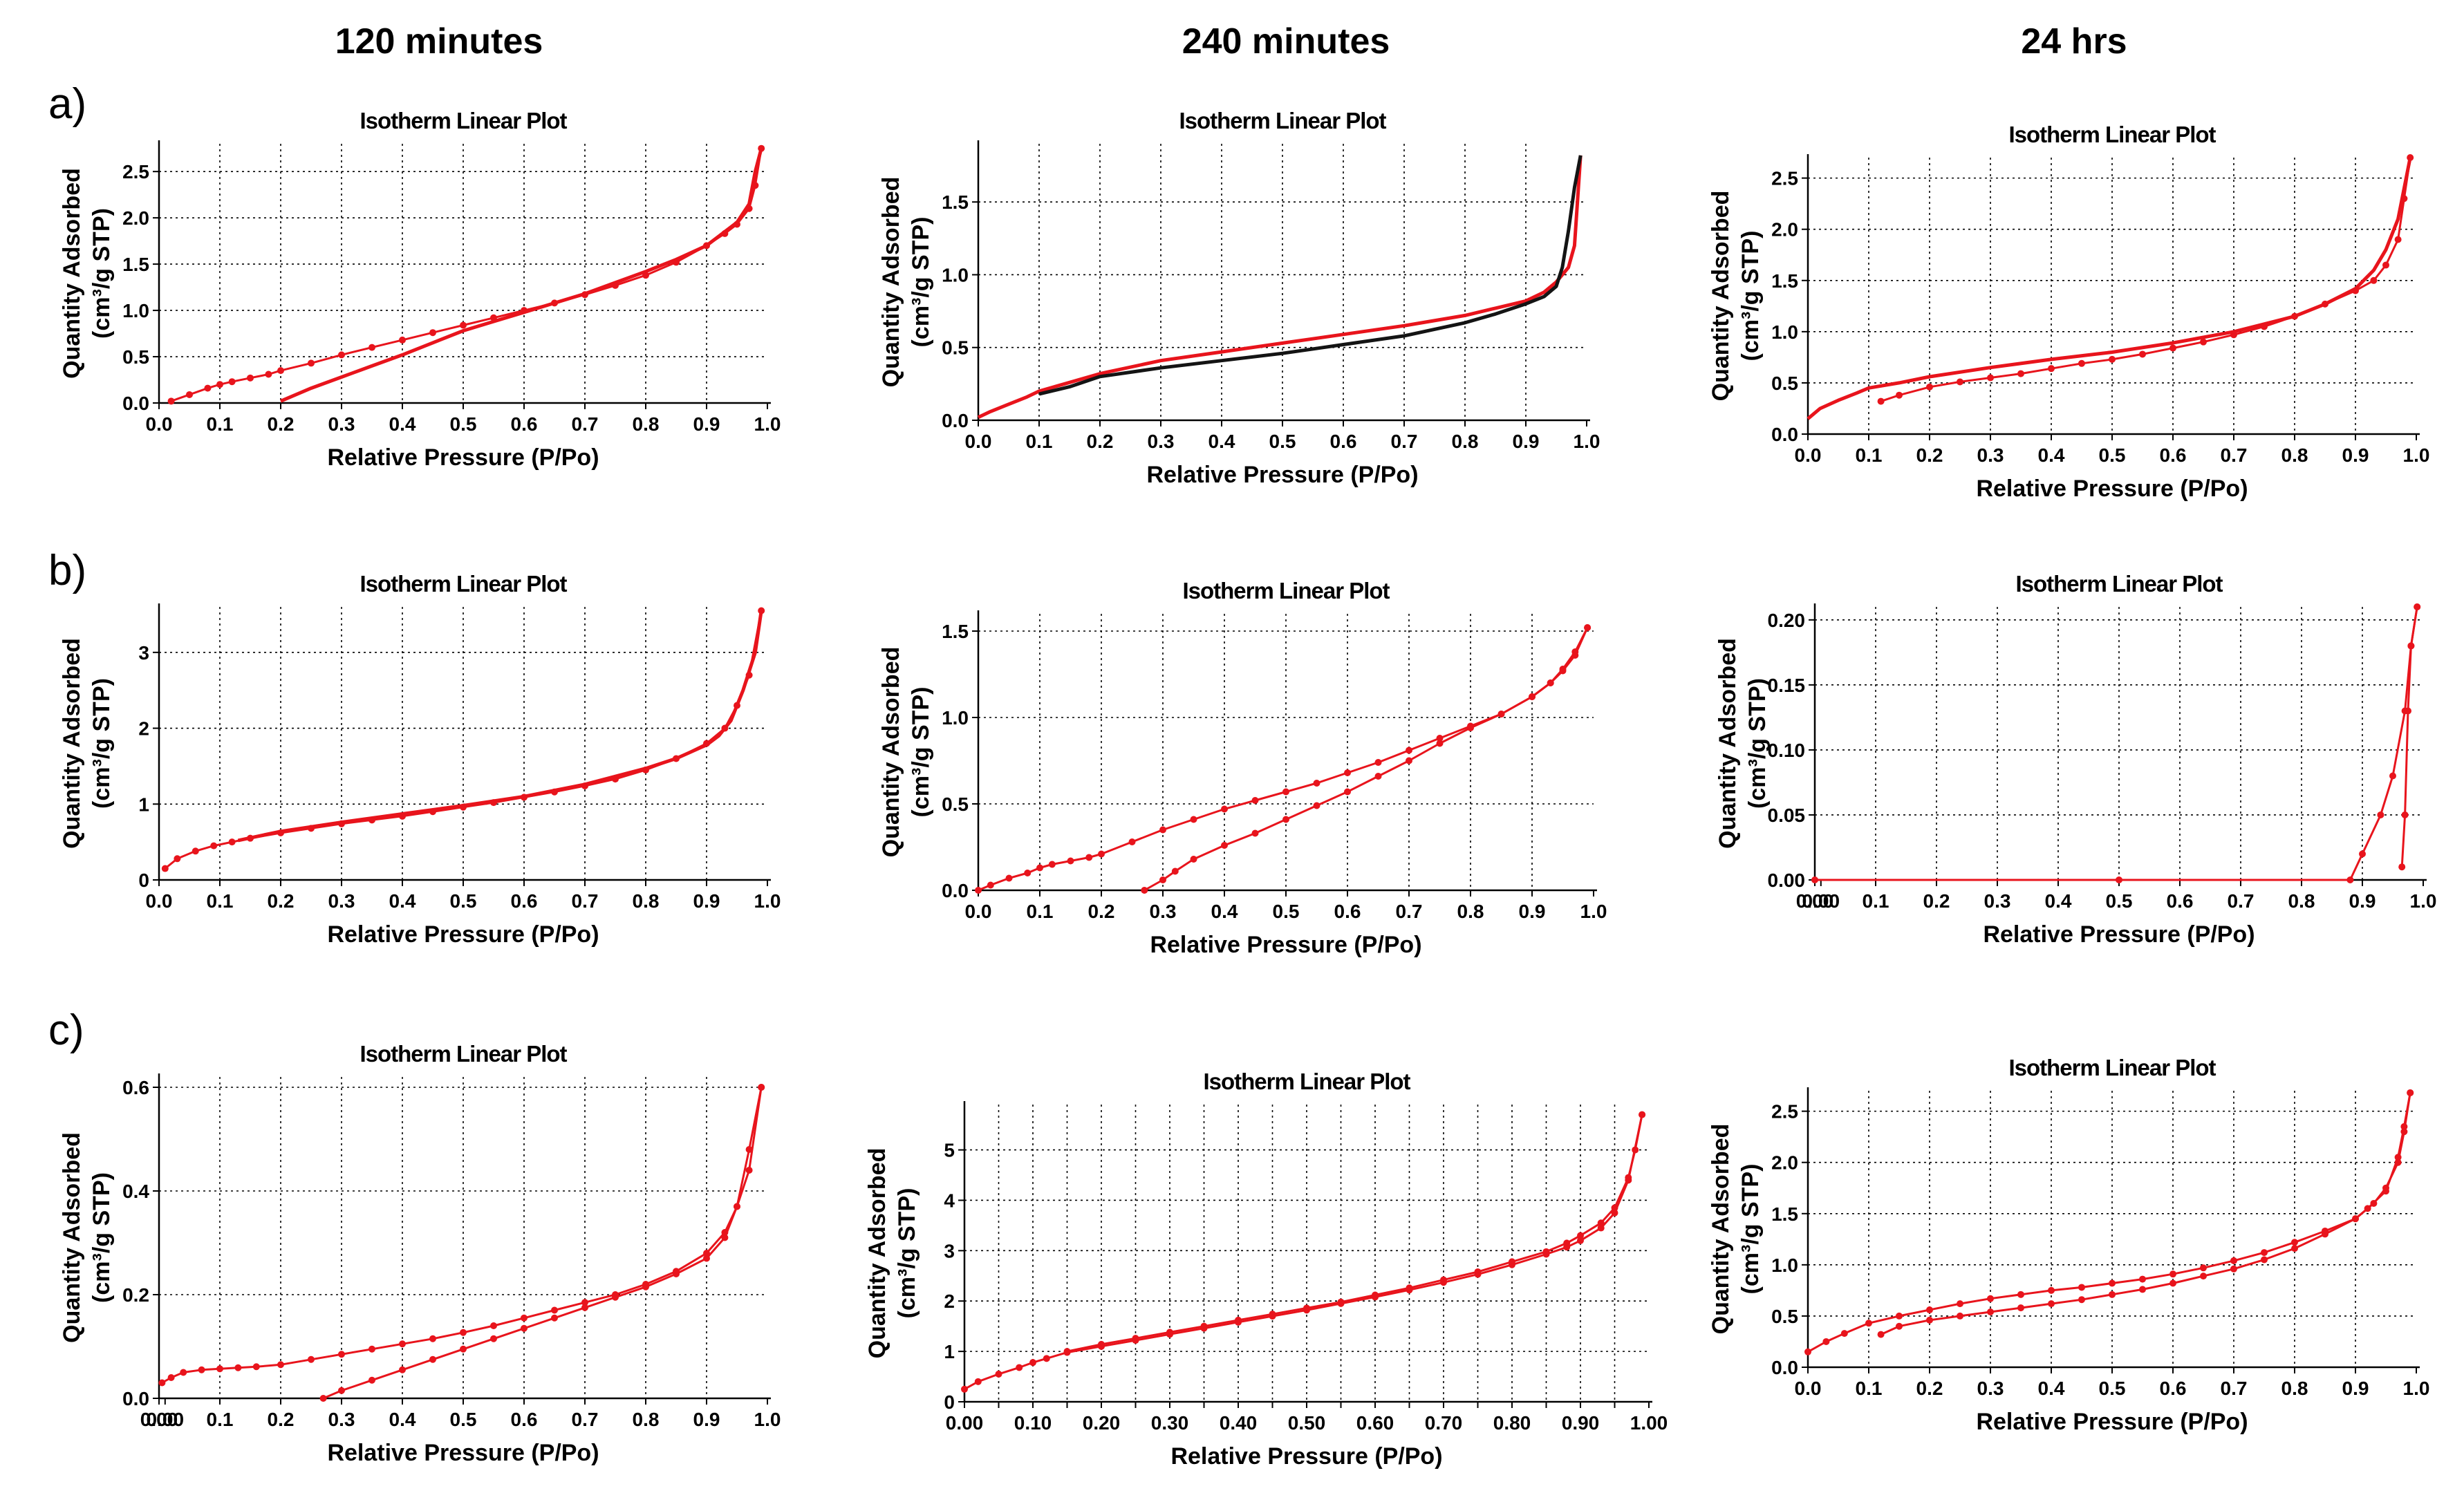  What do you see at coordinates (1990, 1388) in the screenshot?
I see `x-tick-label: 0.3` at bounding box center [1990, 1388].